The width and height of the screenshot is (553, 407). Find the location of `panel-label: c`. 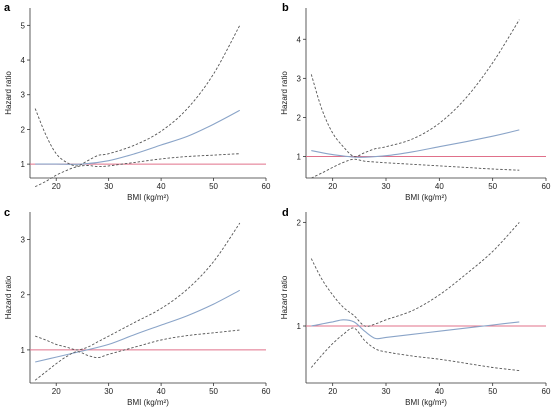

panel-label: c is located at coordinates (7, 213).